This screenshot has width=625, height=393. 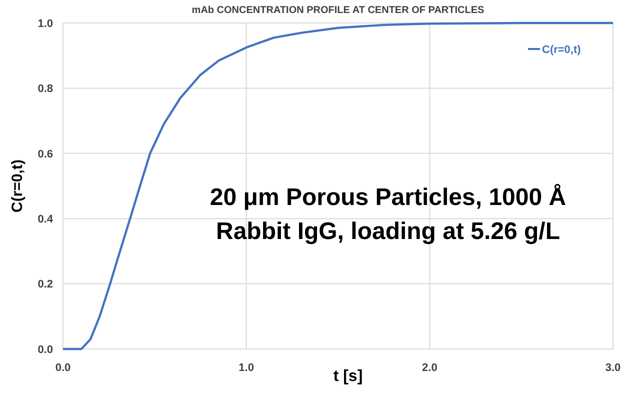 I want to click on y-tick-label: 0.8, so click(x=45, y=89).